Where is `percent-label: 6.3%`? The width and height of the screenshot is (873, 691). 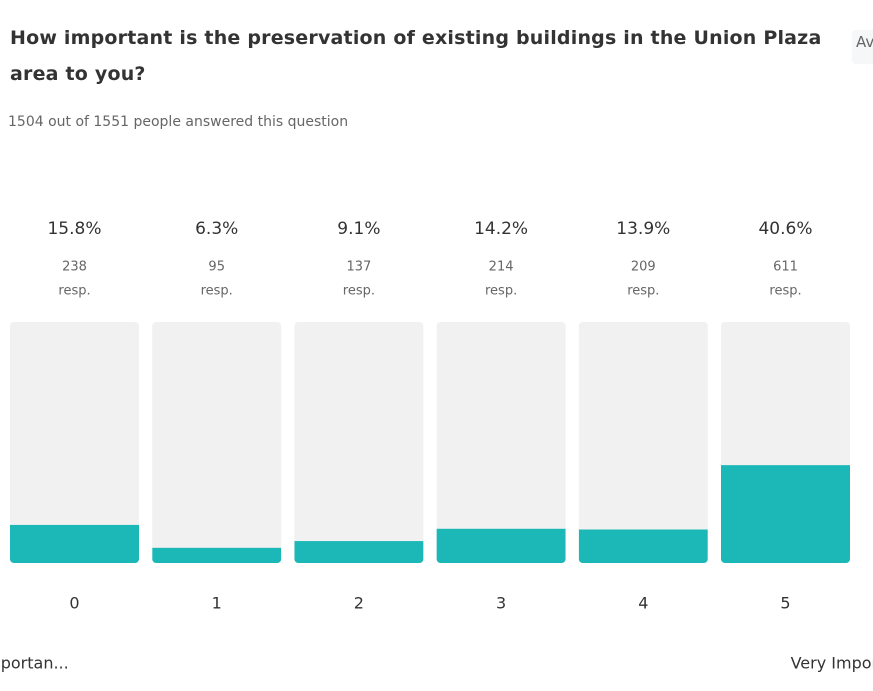
percent-label: 6.3% is located at coordinates (216, 229).